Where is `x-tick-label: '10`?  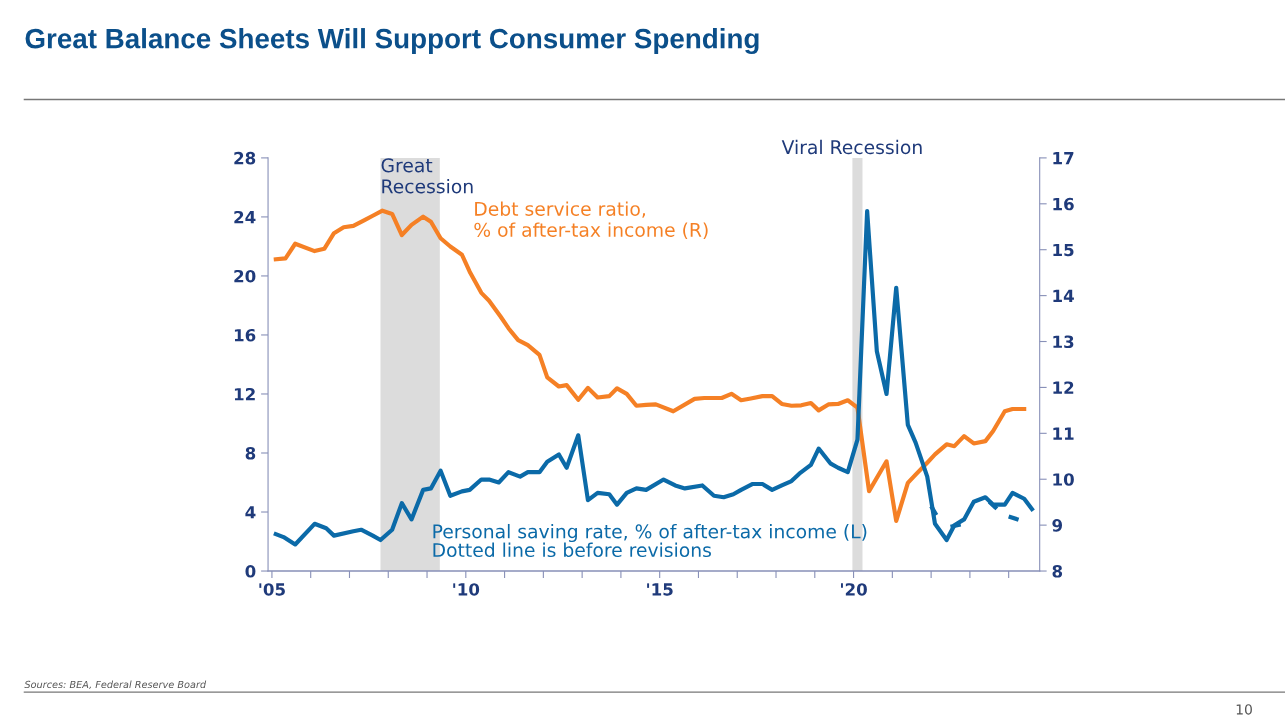 x-tick-label: '10 is located at coordinates (466, 589).